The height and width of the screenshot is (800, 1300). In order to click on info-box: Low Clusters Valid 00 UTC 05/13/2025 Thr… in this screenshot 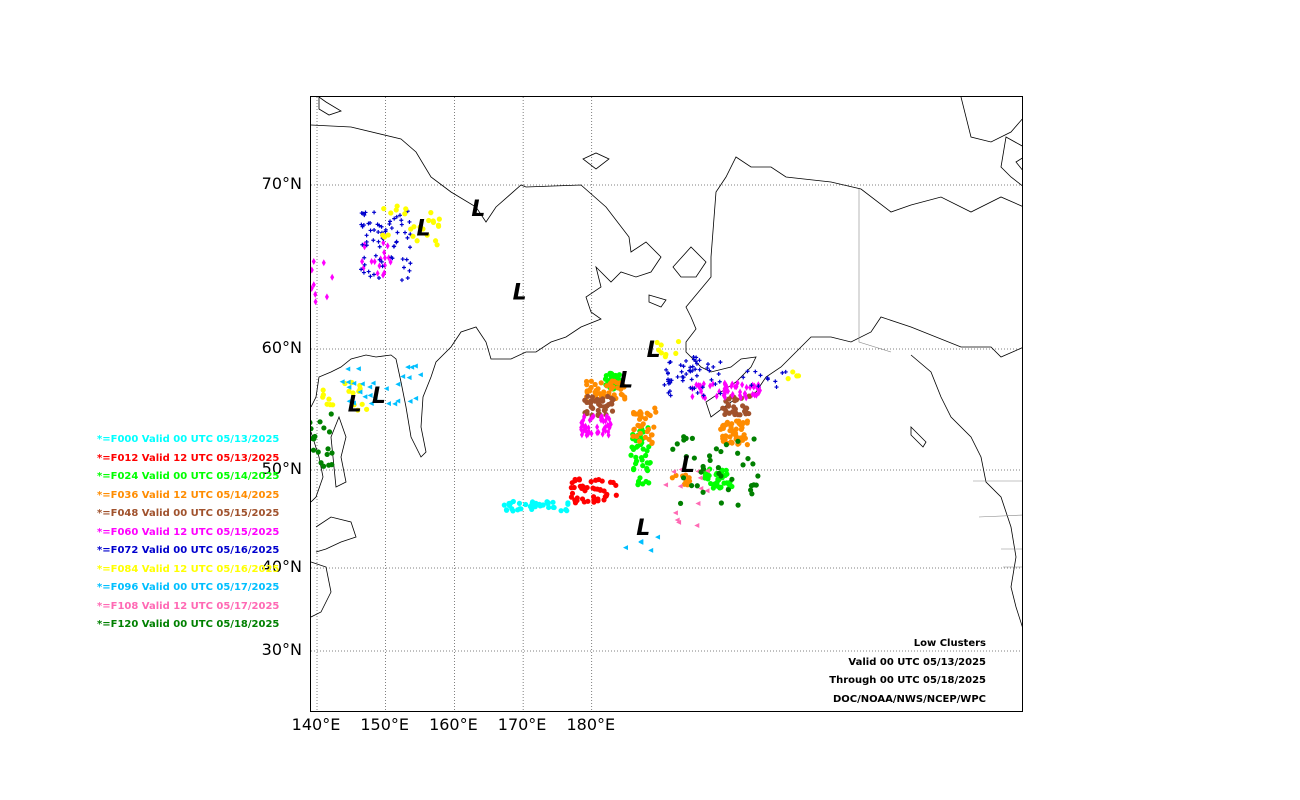, I will do `click(907, 675)`.